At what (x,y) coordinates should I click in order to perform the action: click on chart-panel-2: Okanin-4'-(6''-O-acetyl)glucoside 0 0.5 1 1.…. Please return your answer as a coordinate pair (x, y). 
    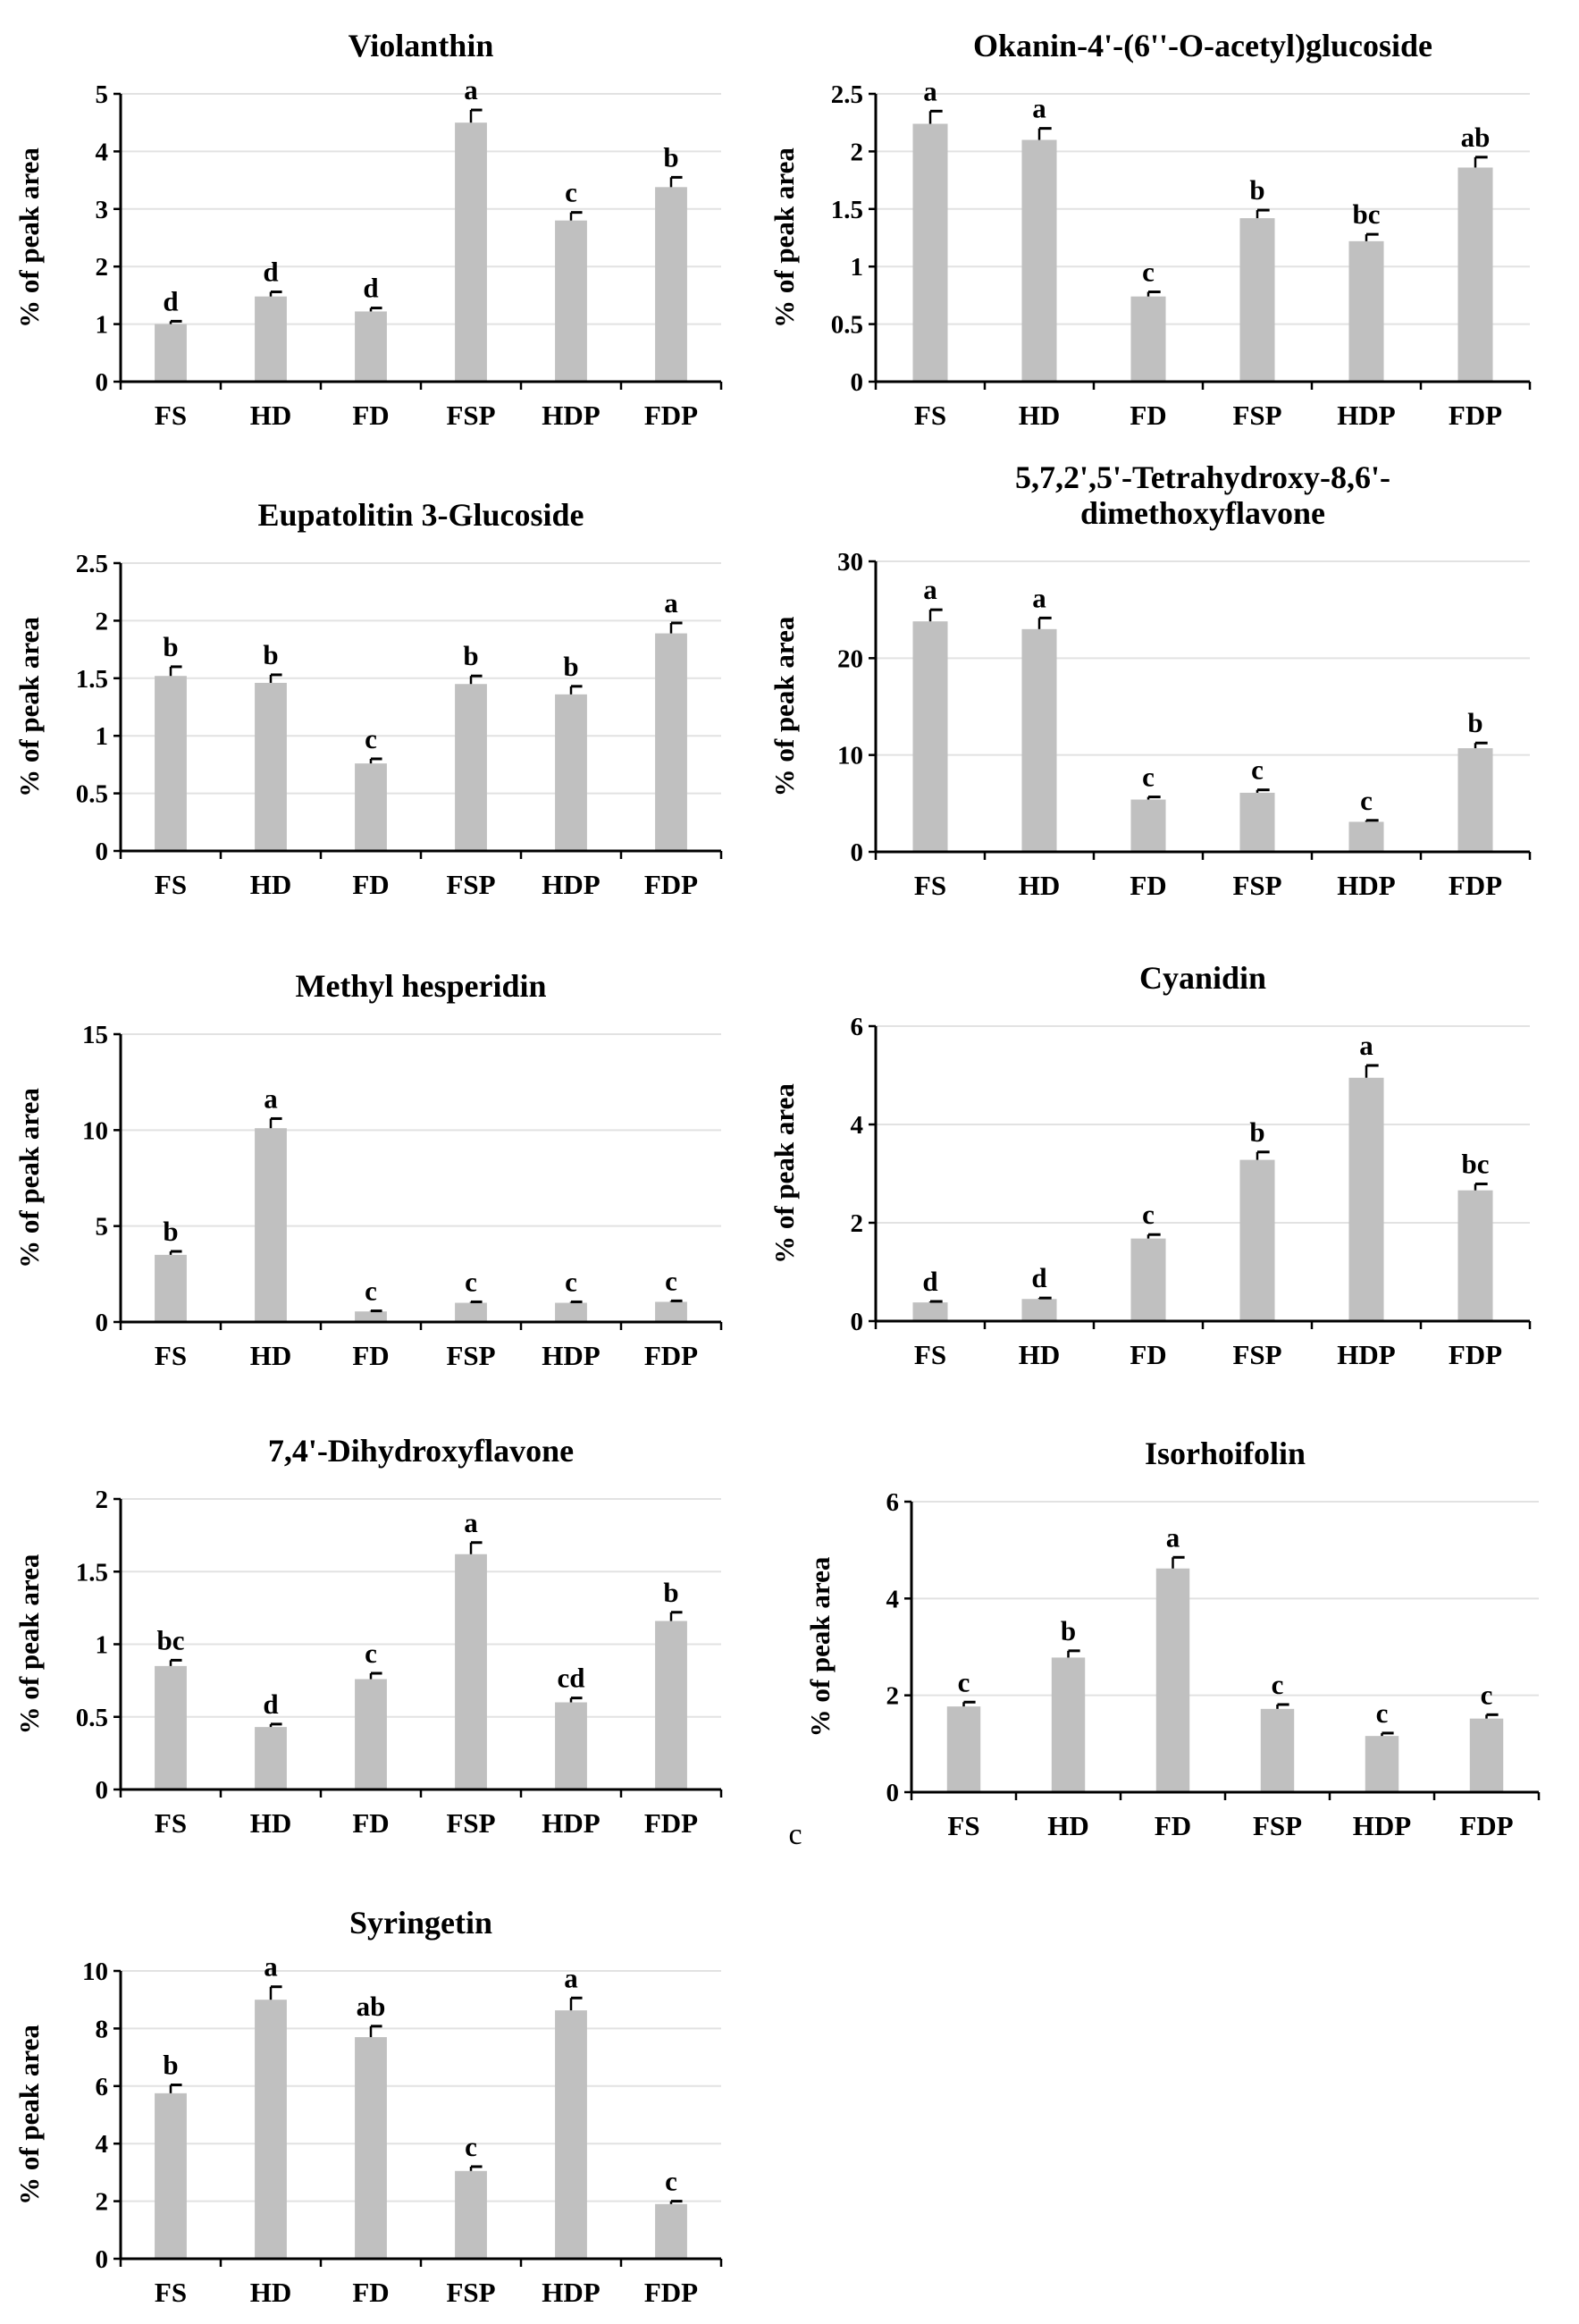
    Looking at the image, I should click on (1150, 230).